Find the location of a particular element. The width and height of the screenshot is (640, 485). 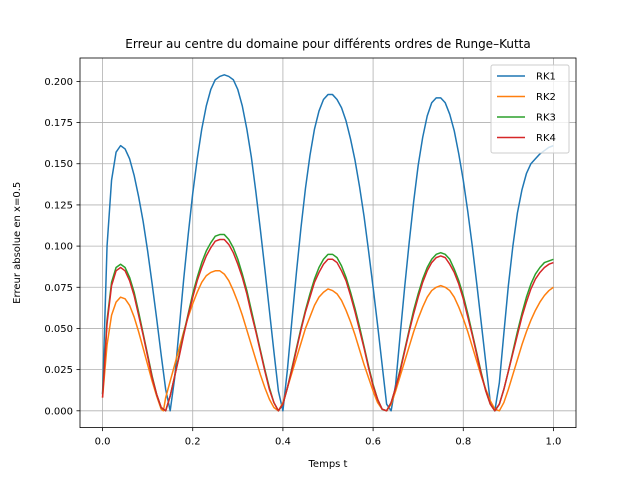

y-tick-label: 0.050 is located at coordinates (58, 329).